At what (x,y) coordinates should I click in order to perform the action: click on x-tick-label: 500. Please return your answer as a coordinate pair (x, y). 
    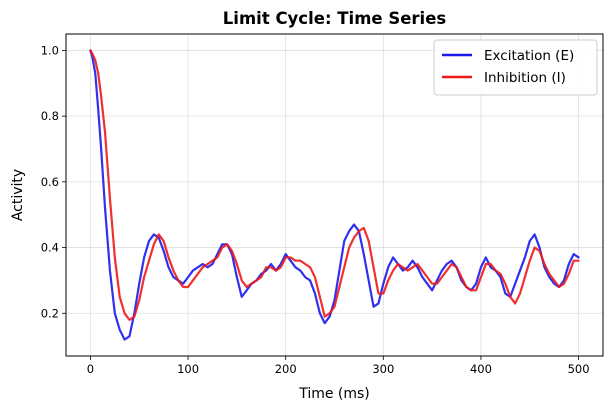
    Looking at the image, I should click on (579, 369).